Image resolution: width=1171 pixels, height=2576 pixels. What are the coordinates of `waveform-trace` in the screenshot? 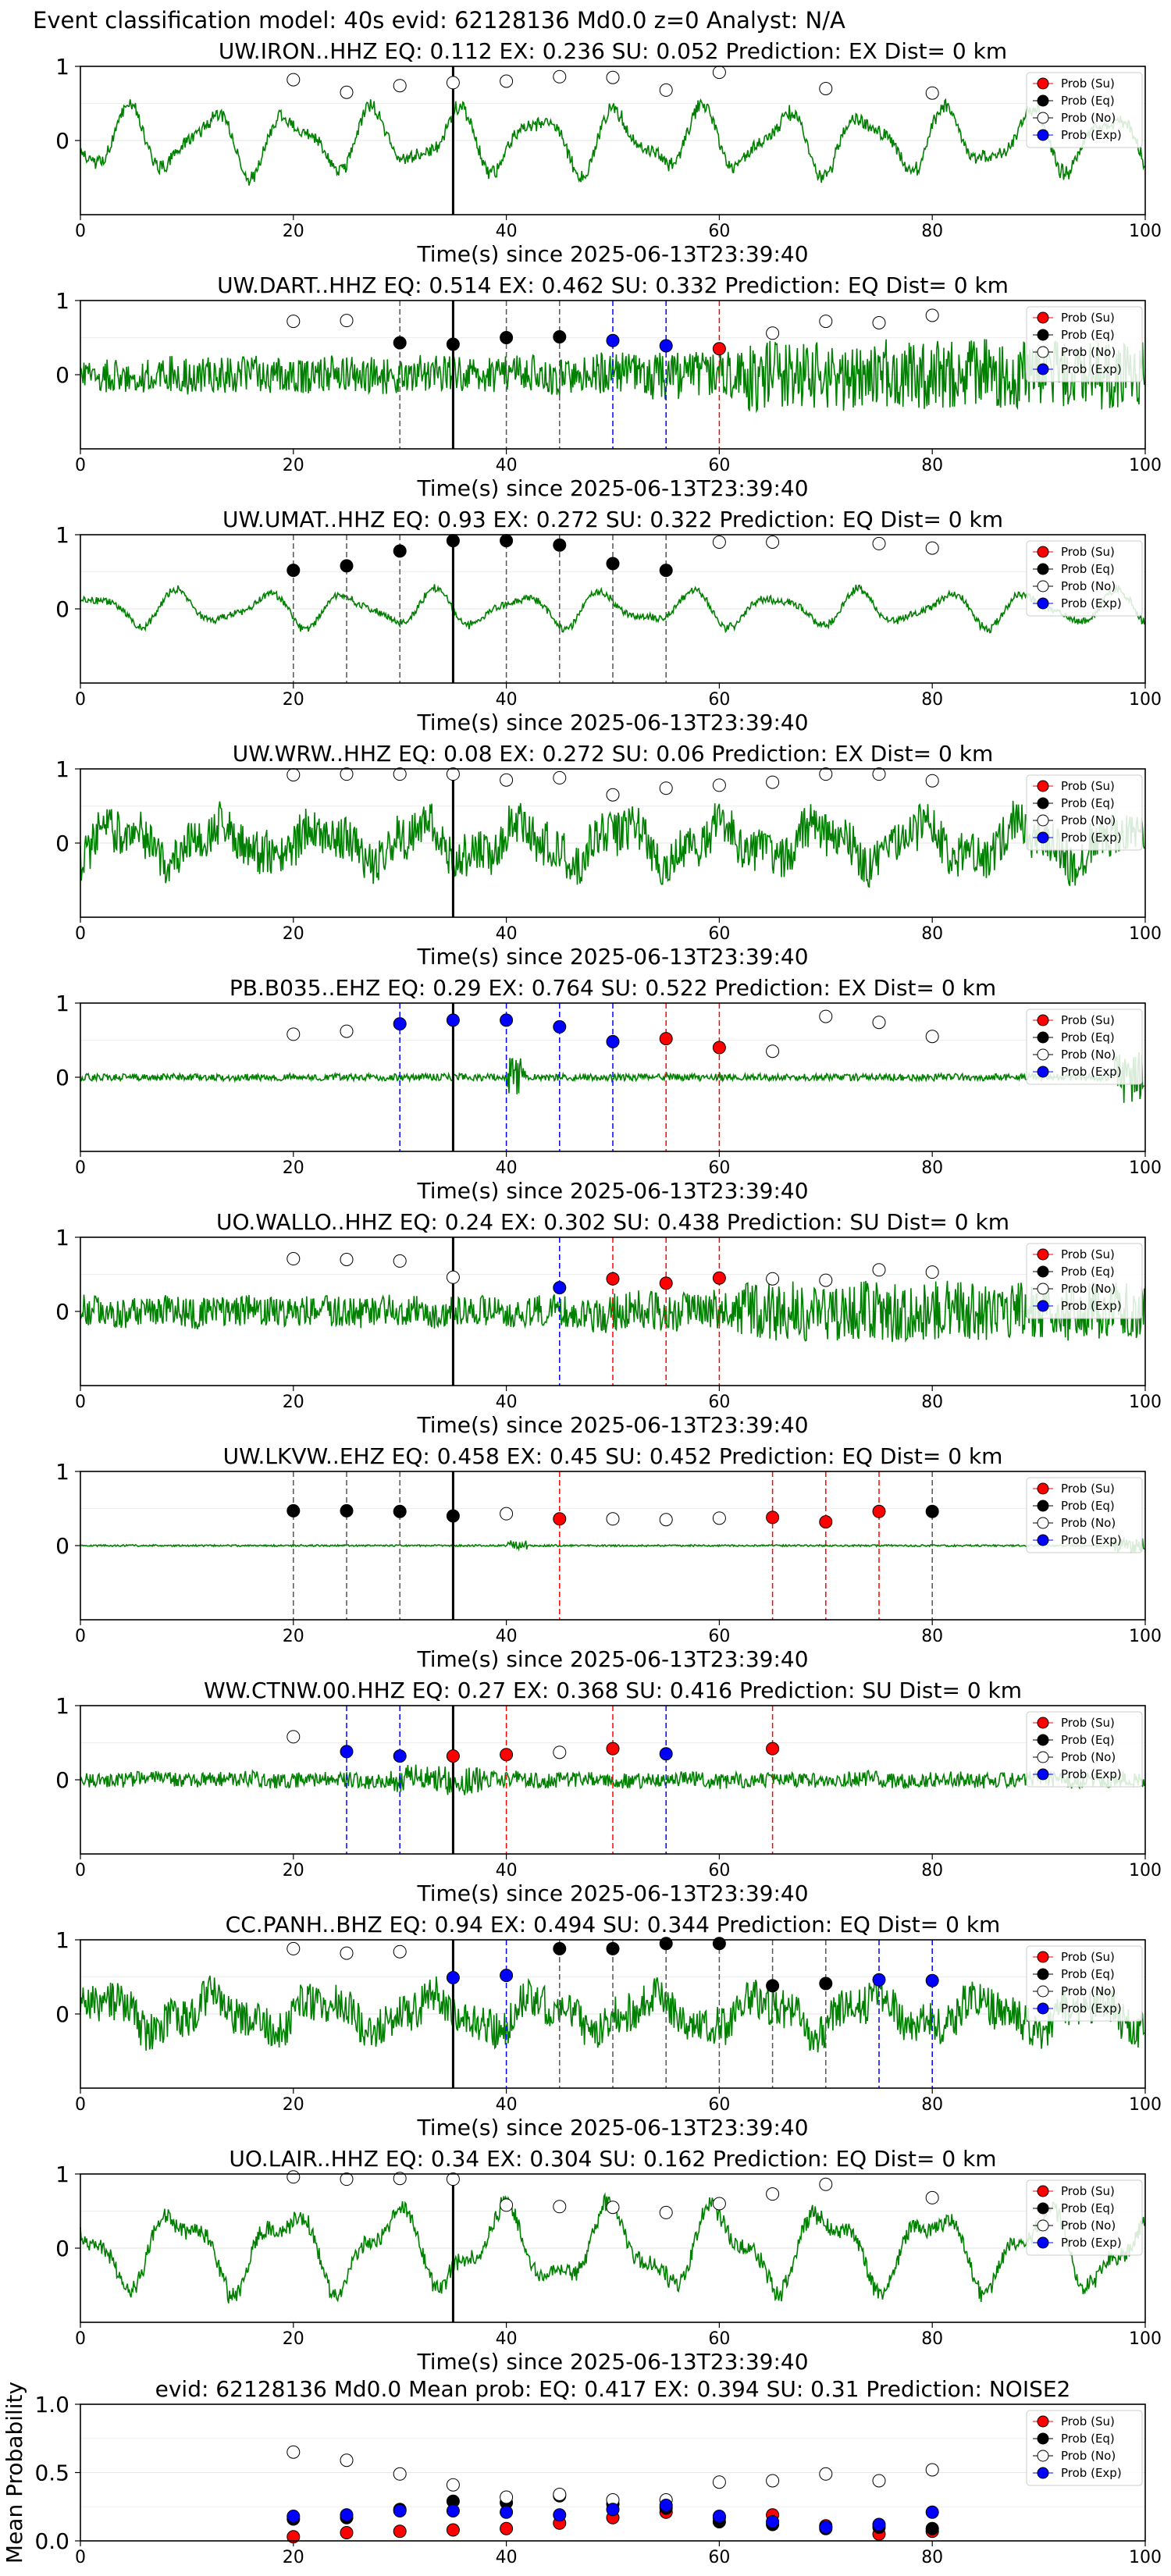 It's located at (612, 142).